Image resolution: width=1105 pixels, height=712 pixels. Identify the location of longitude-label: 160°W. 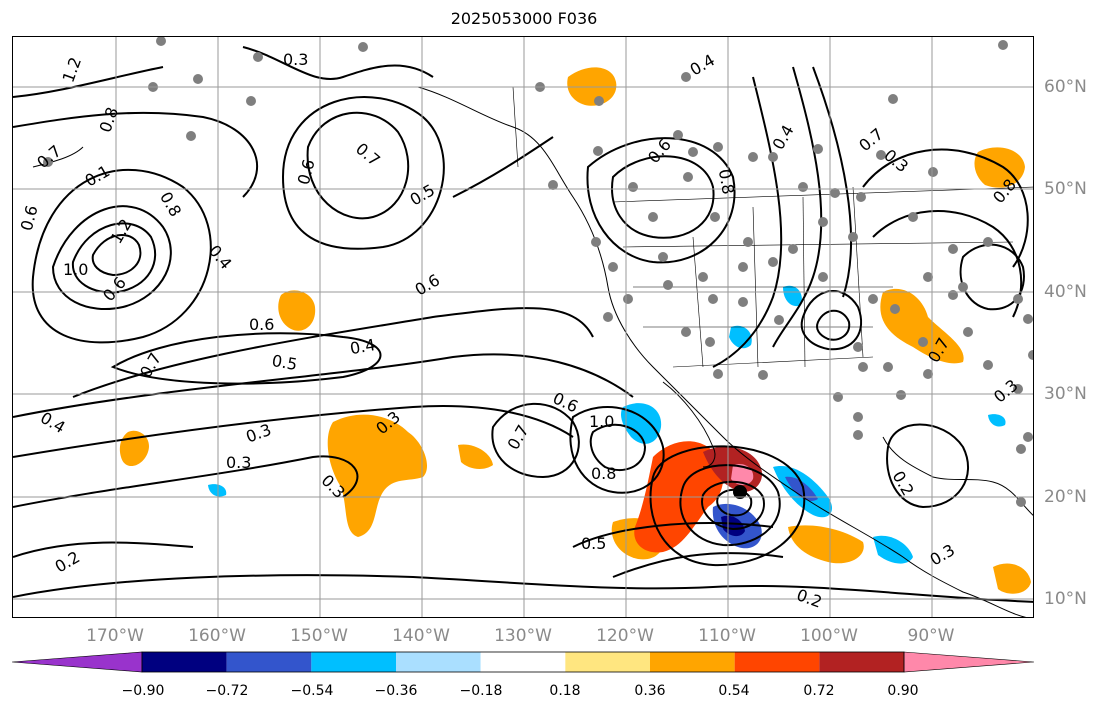
(217, 636).